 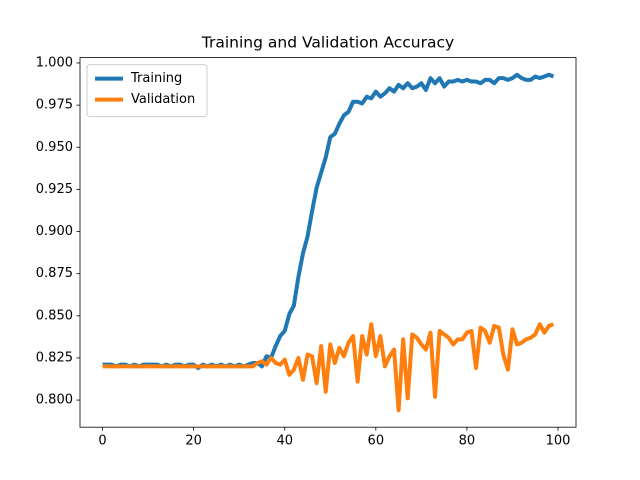 What do you see at coordinates (328, 367) in the screenshot?
I see `line-series` at bounding box center [328, 367].